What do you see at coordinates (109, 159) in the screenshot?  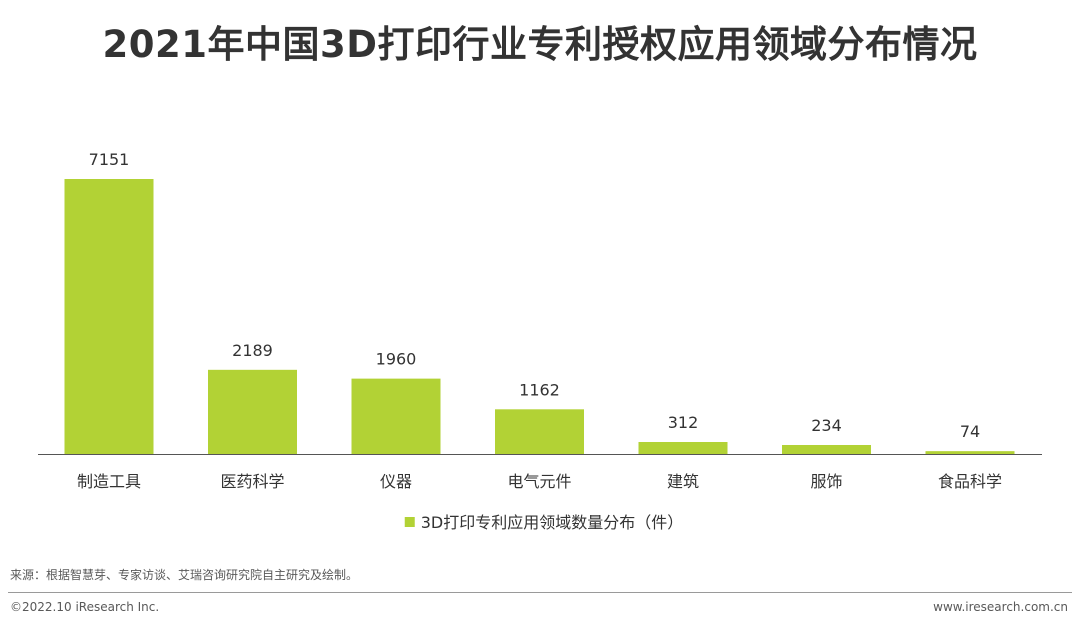 I see `data-label-1: 7151` at bounding box center [109, 159].